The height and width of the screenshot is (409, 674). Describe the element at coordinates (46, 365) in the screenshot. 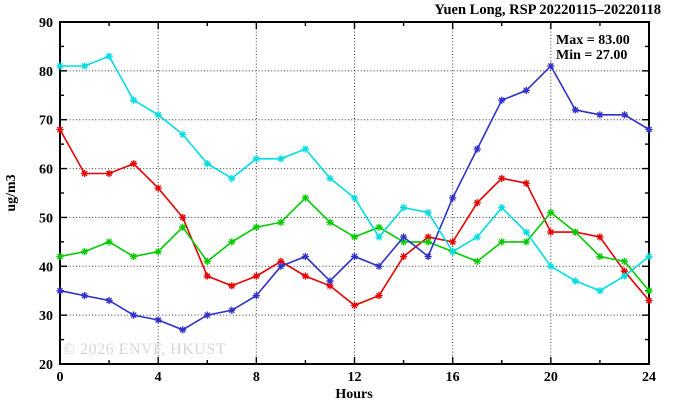

I see `y-tick-label: 20` at that location.